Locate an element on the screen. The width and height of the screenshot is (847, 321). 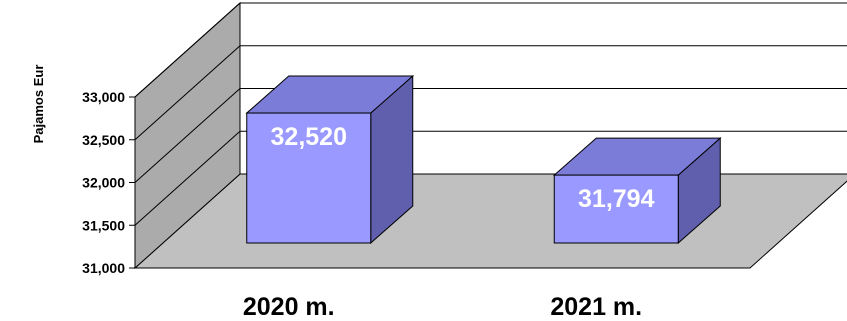
y-axis-title: Pajamos Eur is located at coordinates (38, 104).